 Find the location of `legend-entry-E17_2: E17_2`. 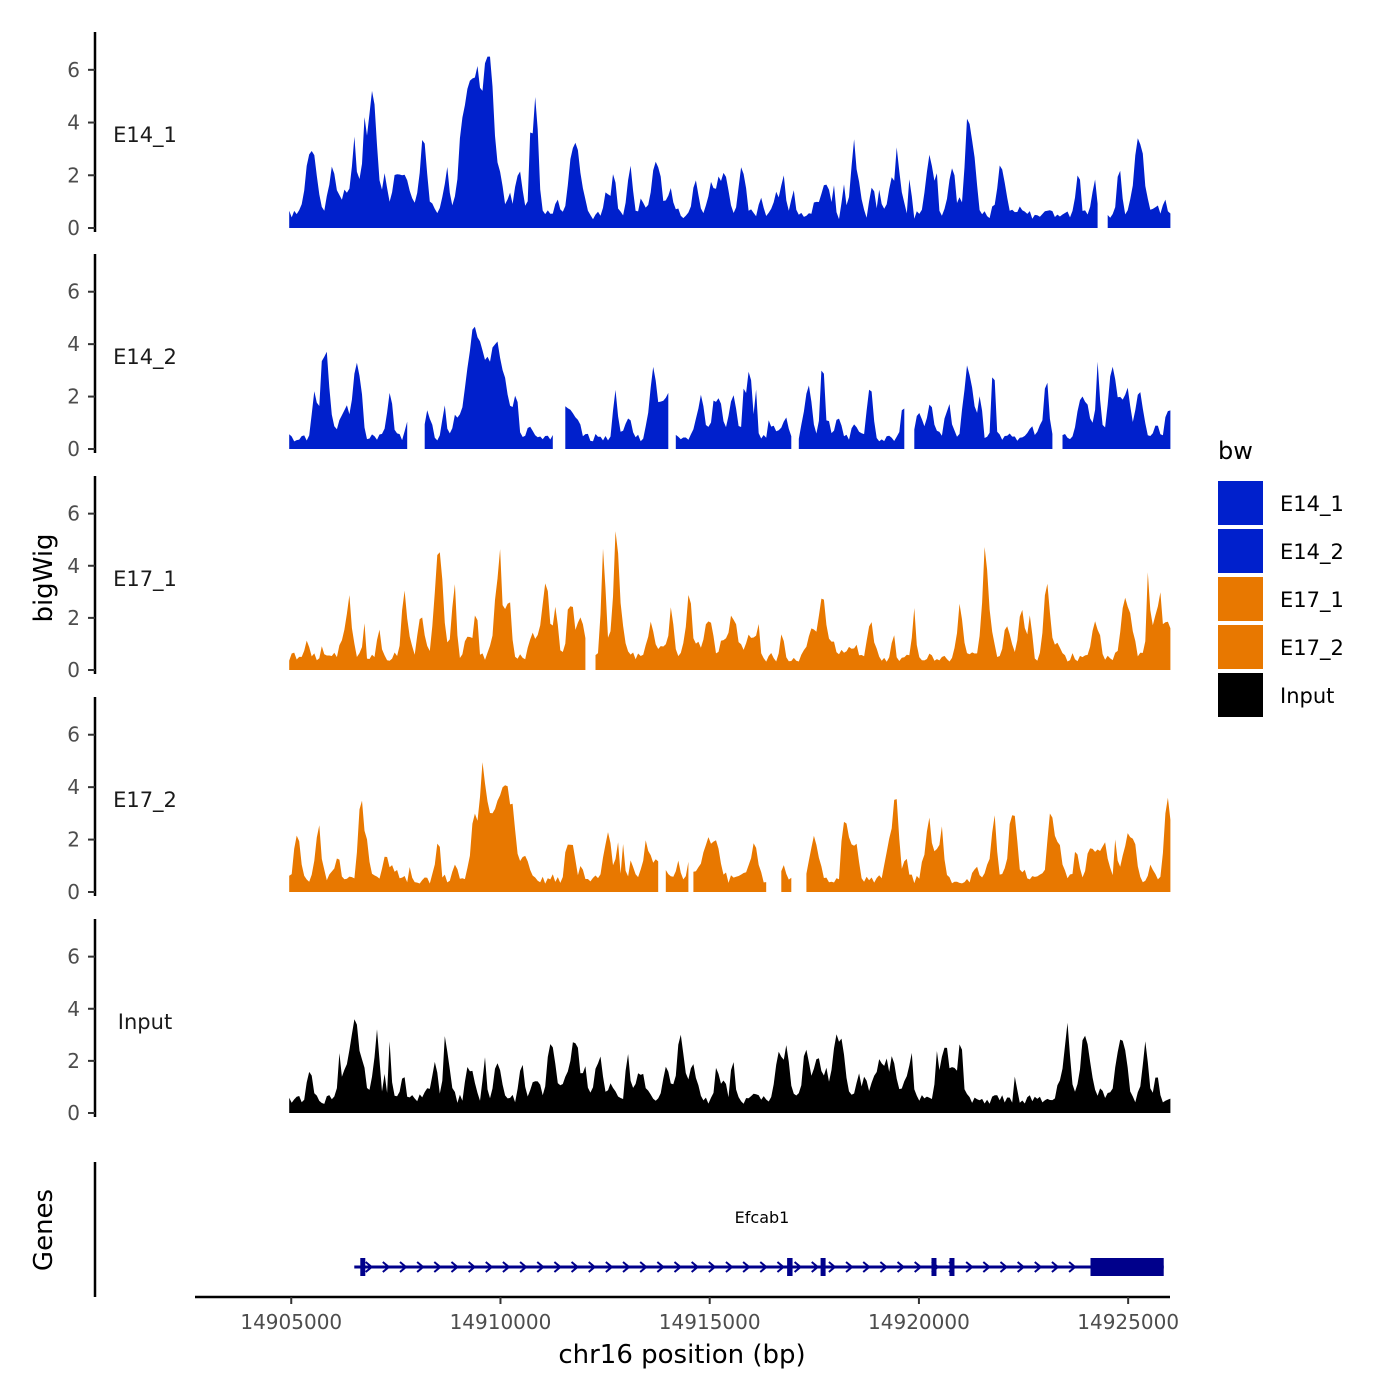

legend-entry-E17_2: E17_2 is located at coordinates (1281, 647).